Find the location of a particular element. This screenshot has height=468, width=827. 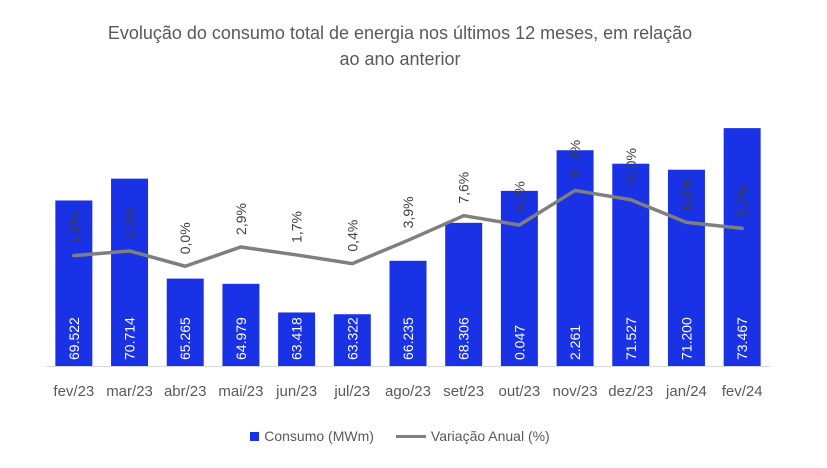

line-value-label: 10,0% is located at coordinates (631, 168).